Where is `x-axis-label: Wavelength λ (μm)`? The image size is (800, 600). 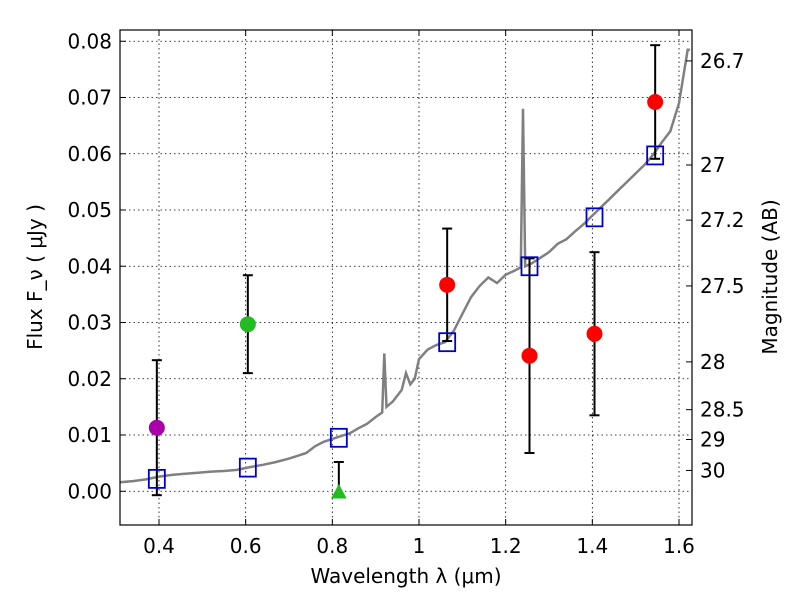
x-axis-label: Wavelength λ (μm) is located at coordinates (405, 576).